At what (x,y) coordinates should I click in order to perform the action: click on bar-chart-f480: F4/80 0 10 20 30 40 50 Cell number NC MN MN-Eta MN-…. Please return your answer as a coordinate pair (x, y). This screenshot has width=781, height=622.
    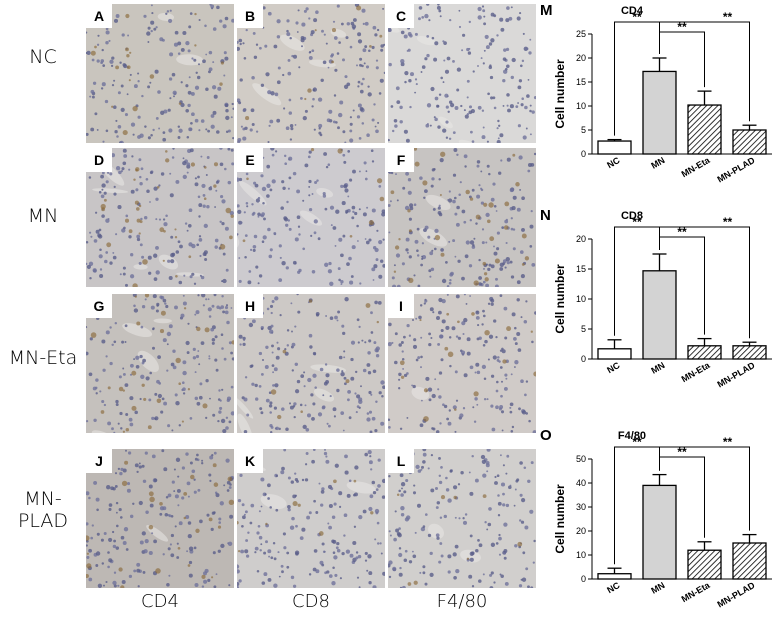
    Looking at the image, I should click on (662, 520).